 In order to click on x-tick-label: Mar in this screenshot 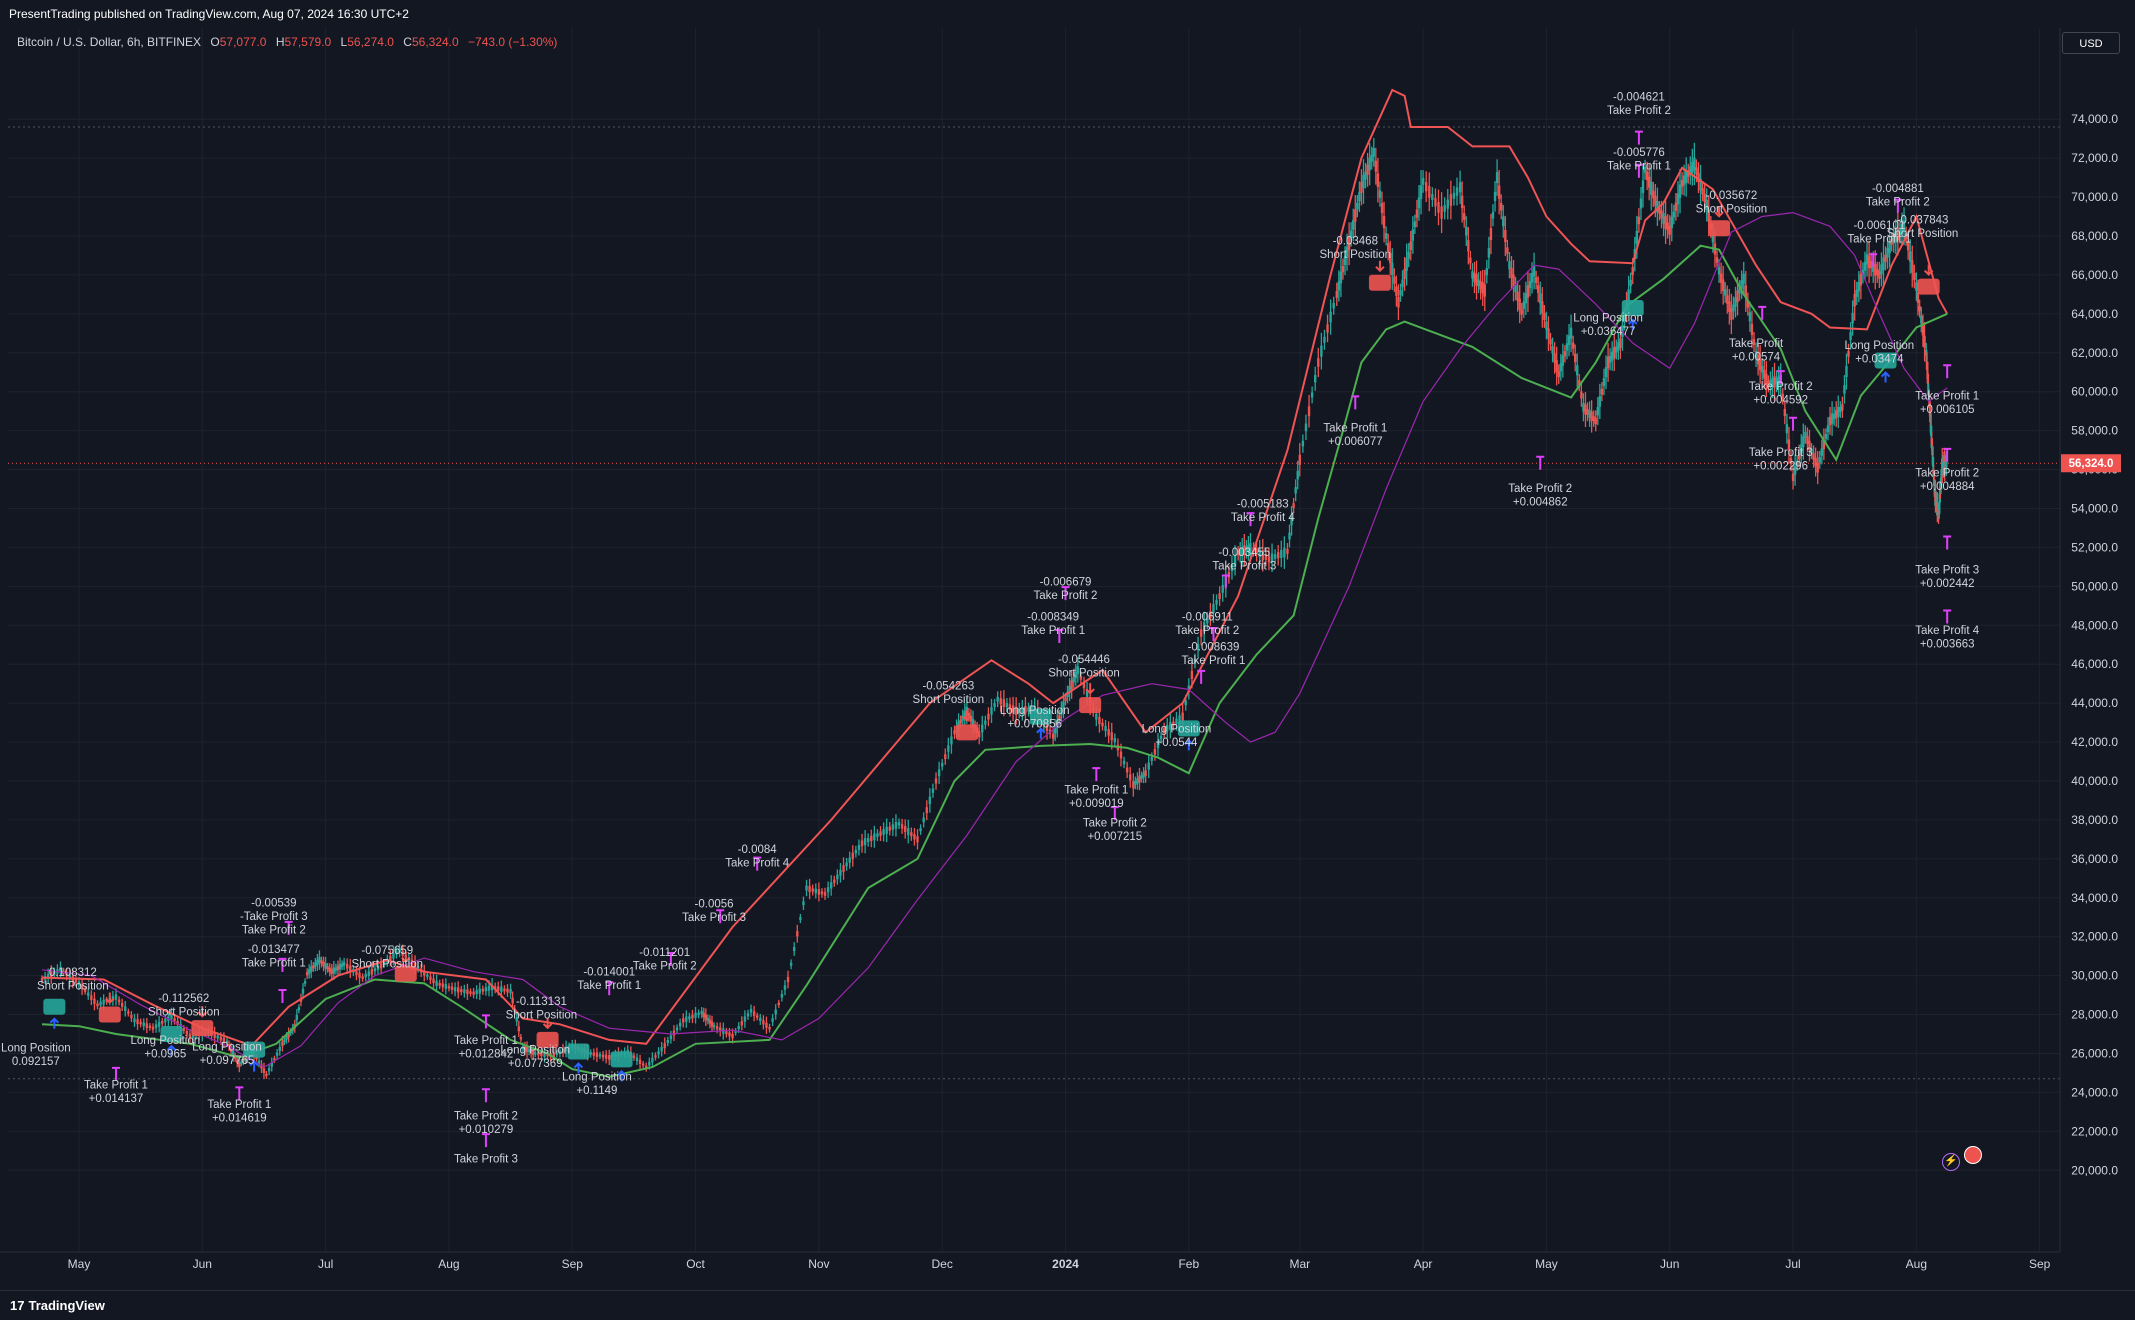, I will do `click(1299, 1264)`.